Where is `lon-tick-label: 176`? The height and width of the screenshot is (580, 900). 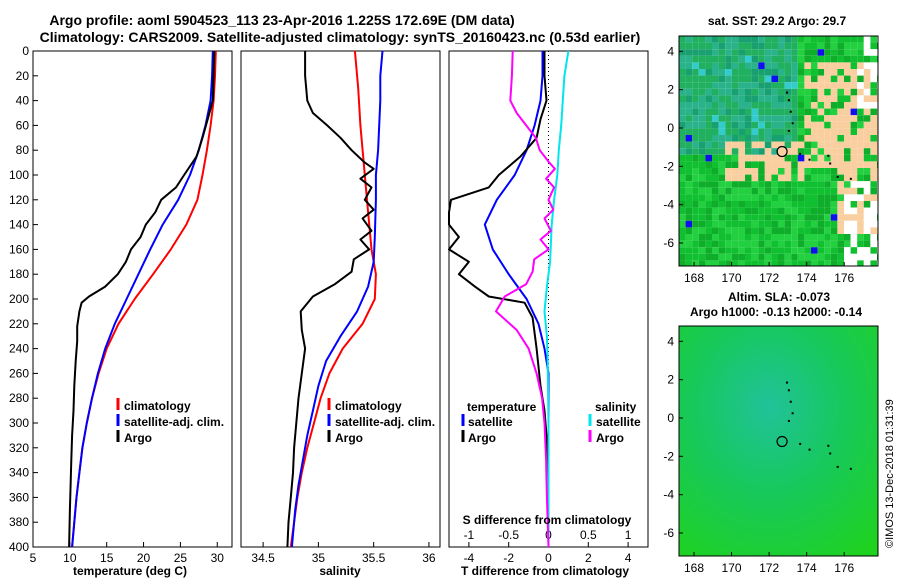 lon-tick-label: 176 is located at coordinates (844, 568).